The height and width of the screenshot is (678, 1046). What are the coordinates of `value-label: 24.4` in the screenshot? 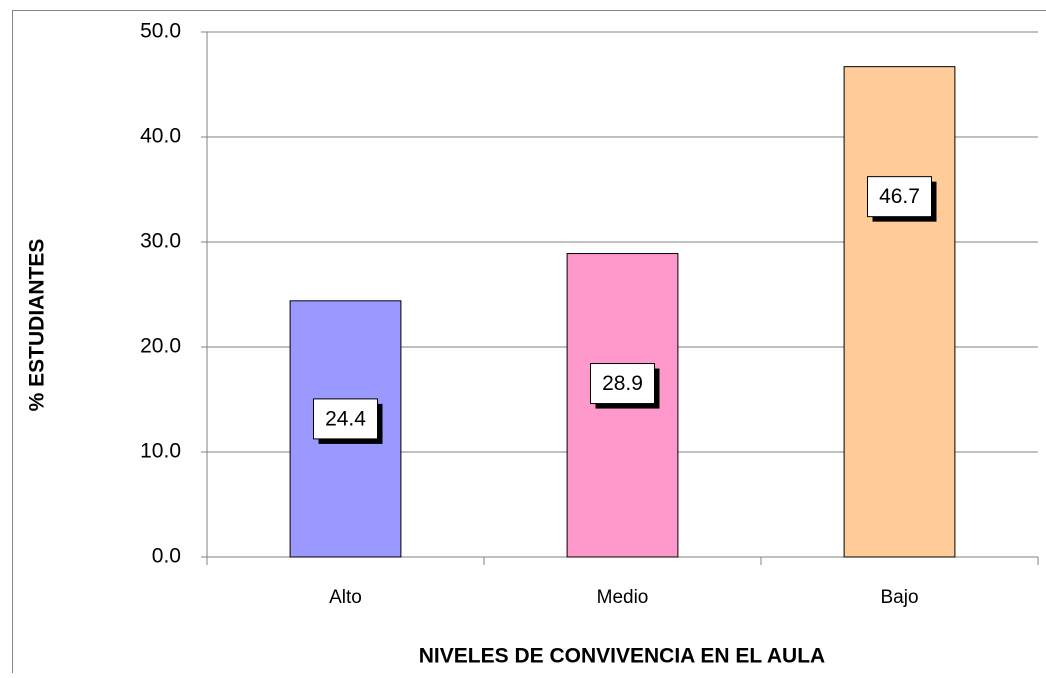 It's located at (345, 418).